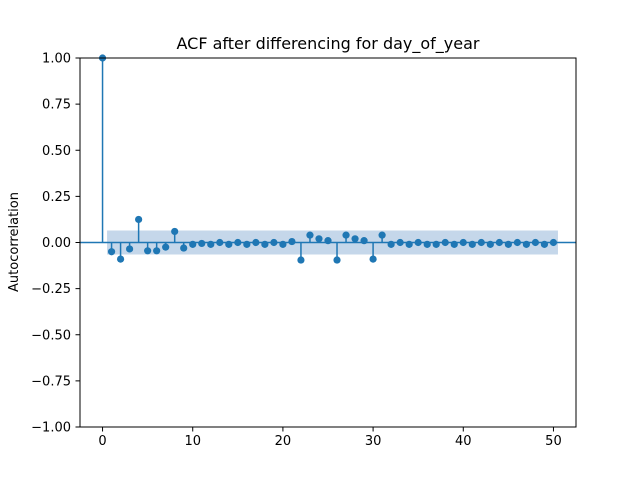  Describe the element at coordinates (373, 441) in the screenshot. I see `x-tick-label: 30` at that location.